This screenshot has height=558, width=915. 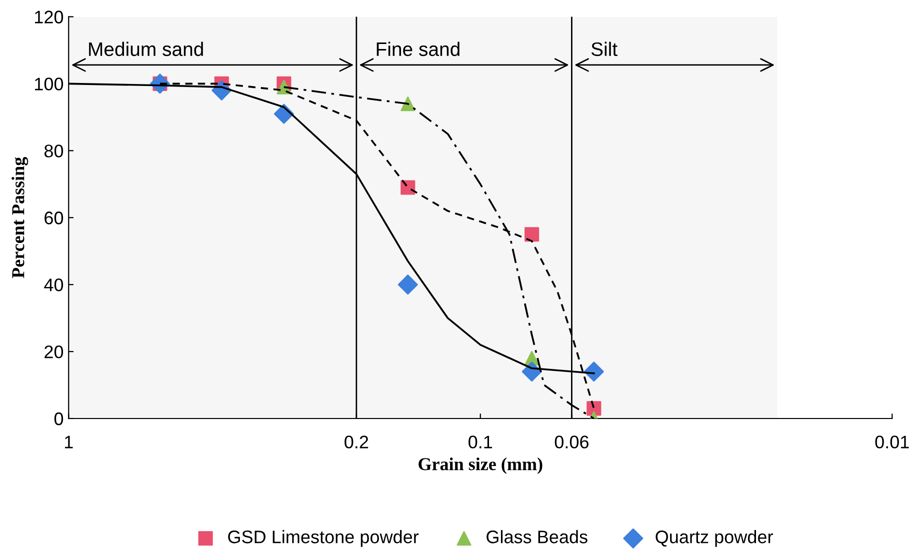 What do you see at coordinates (356, 442) in the screenshot?
I see `x-tick-label: 0.2` at bounding box center [356, 442].